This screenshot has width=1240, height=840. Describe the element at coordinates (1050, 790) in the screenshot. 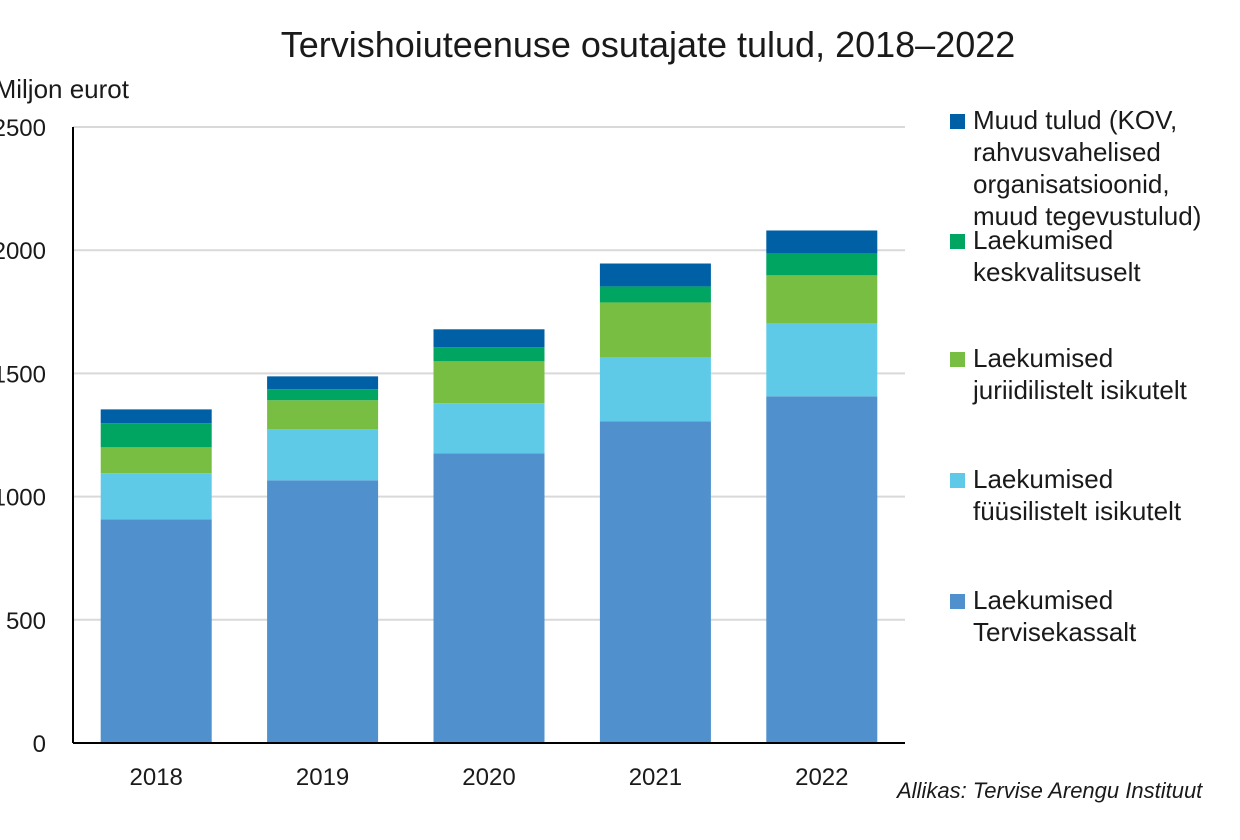

I see `source-note: Allikas: Tervise Arengu Instituut` at that location.